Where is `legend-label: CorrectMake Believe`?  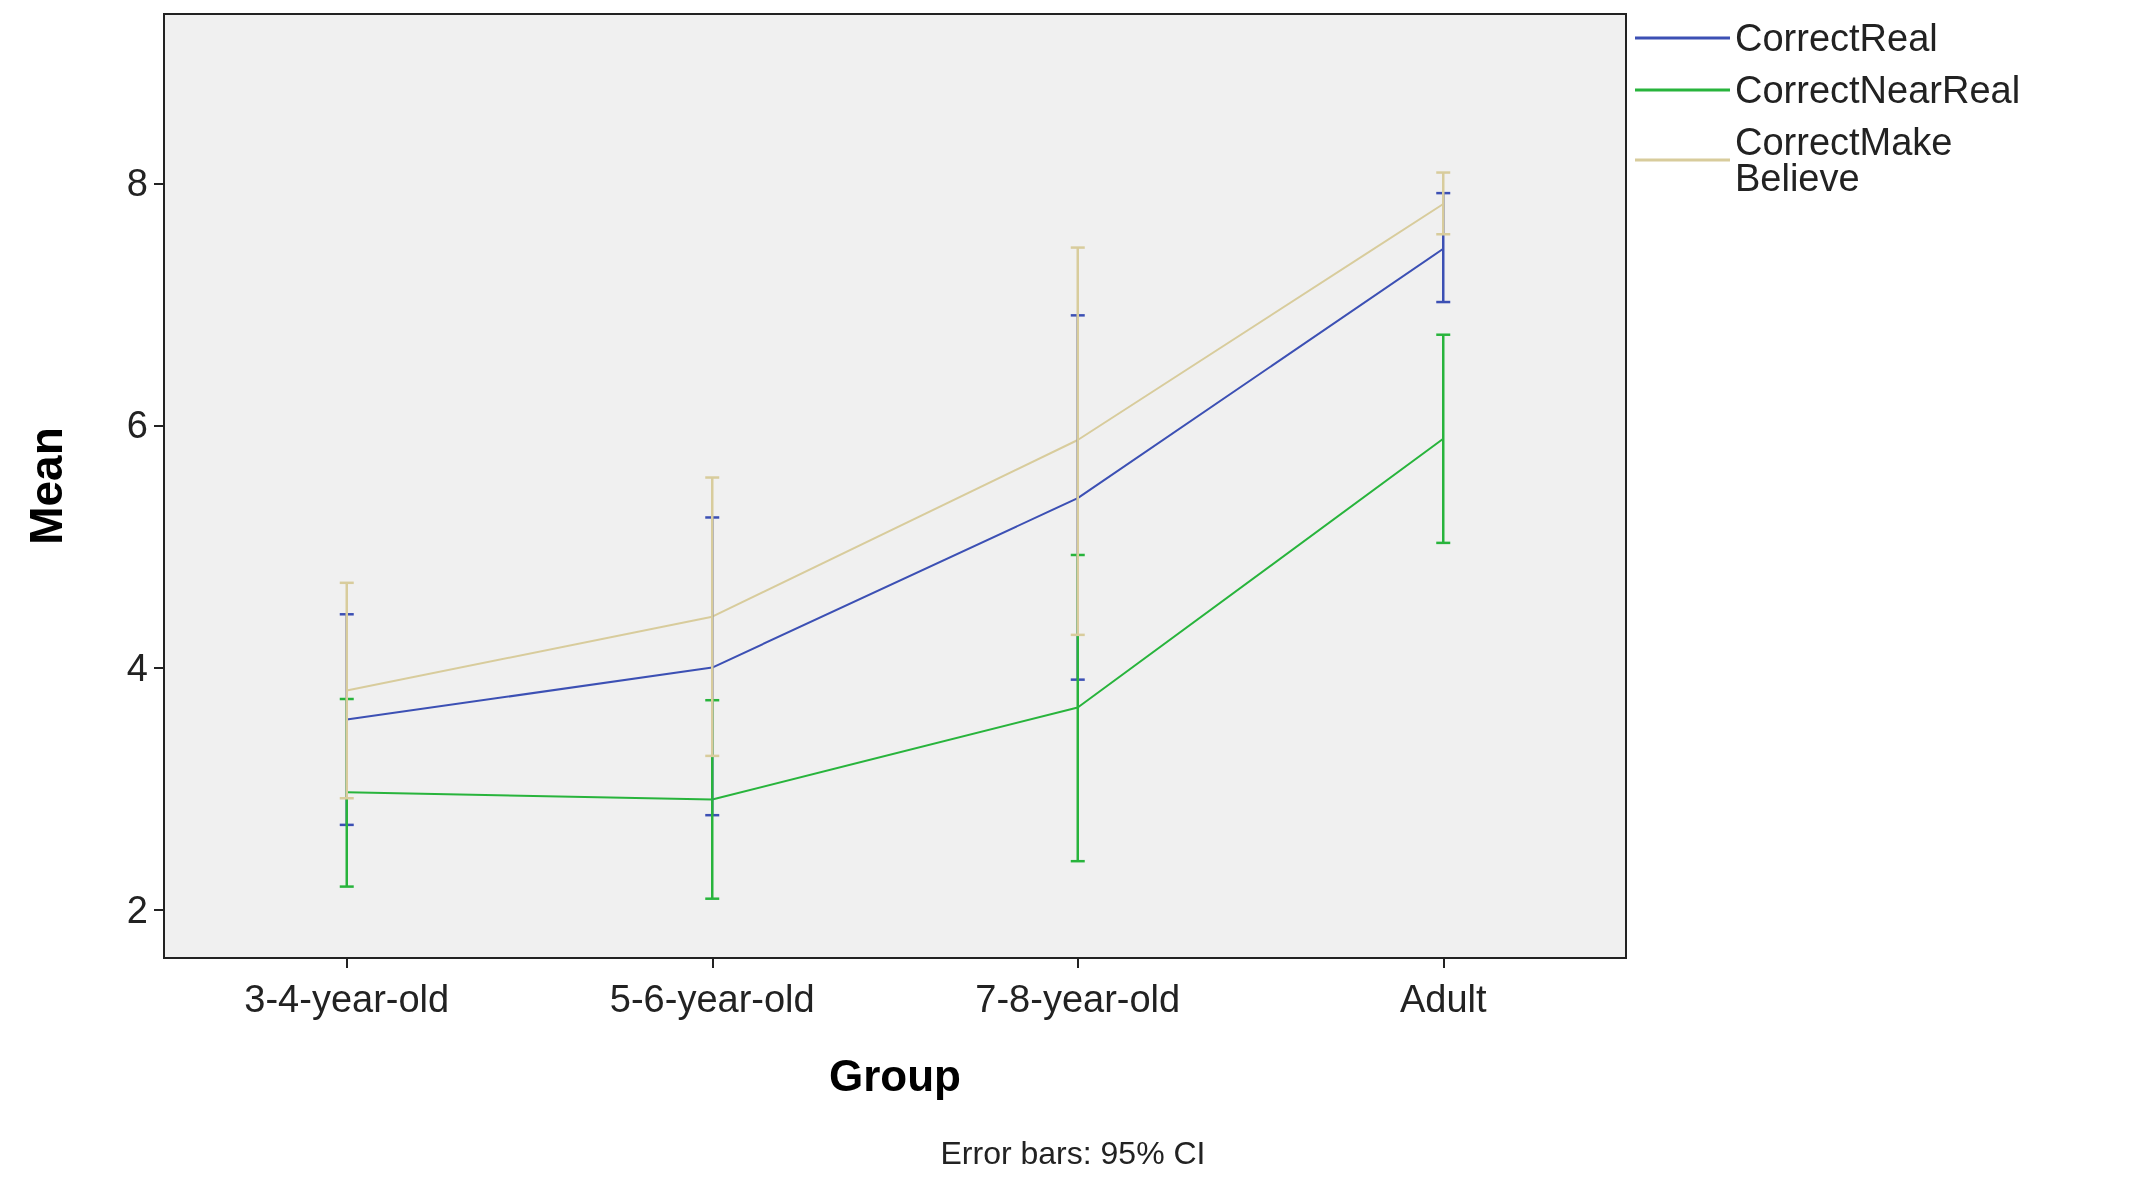 legend-label: CorrectMake Believe is located at coordinates (1849, 160).